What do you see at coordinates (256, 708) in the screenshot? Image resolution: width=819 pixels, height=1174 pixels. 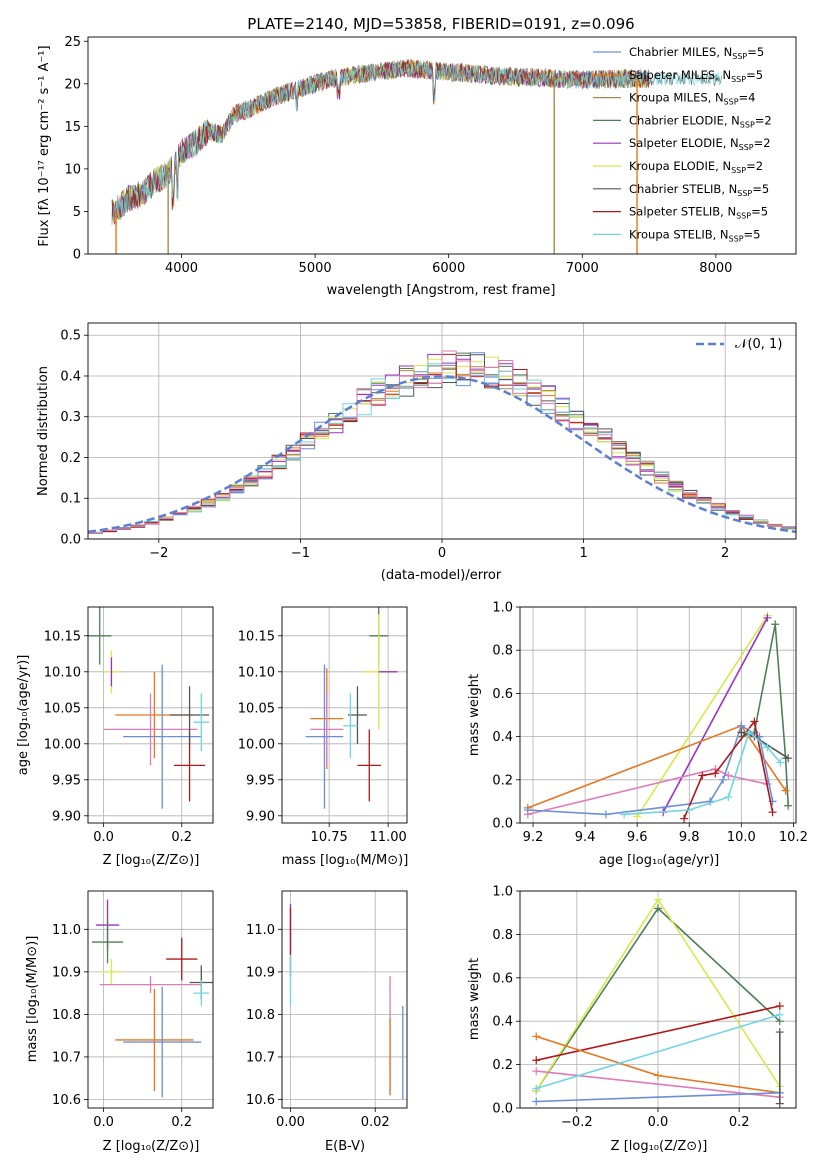 I see `y-tick-label: 10.05` at bounding box center [256, 708].